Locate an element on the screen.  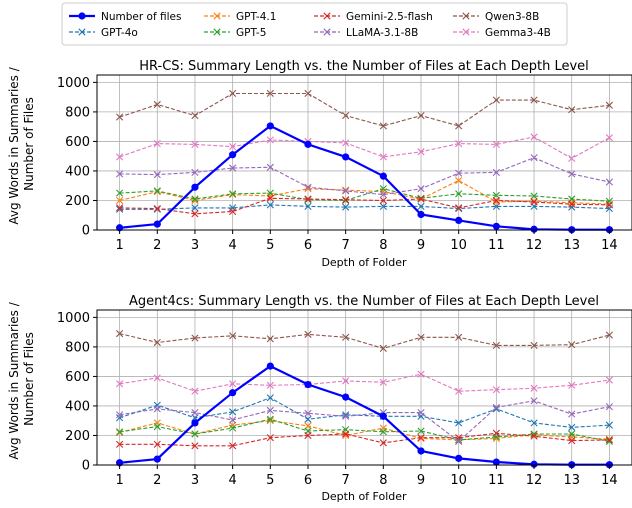
y-axis-label-line-2: Number of Files is located at coordinates (29, 144).